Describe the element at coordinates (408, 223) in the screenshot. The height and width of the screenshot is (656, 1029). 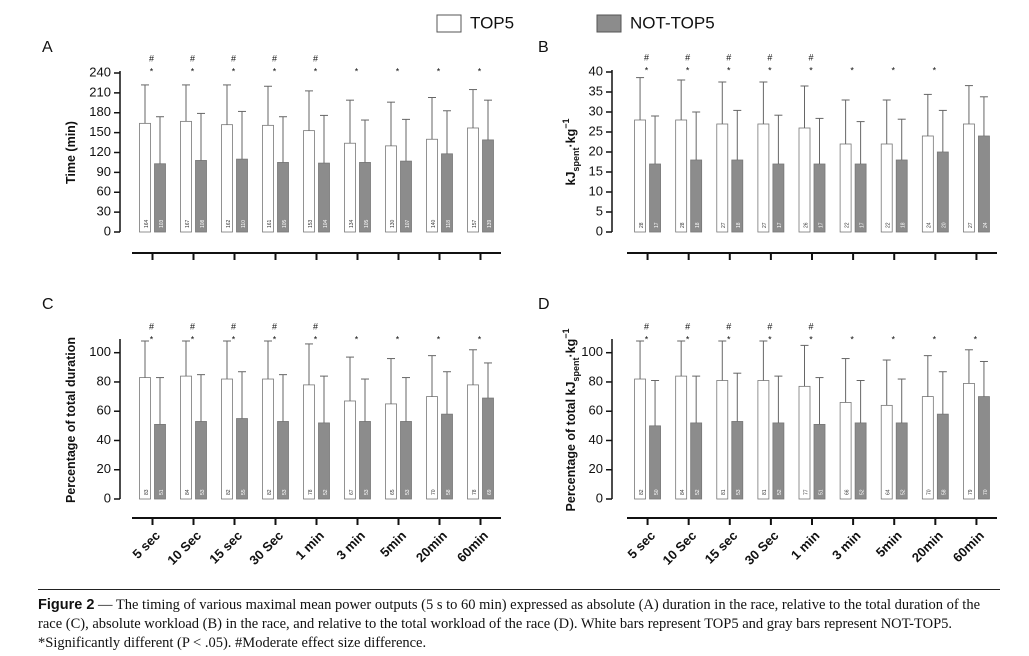
I see `bar-value-label: 107` at that location.